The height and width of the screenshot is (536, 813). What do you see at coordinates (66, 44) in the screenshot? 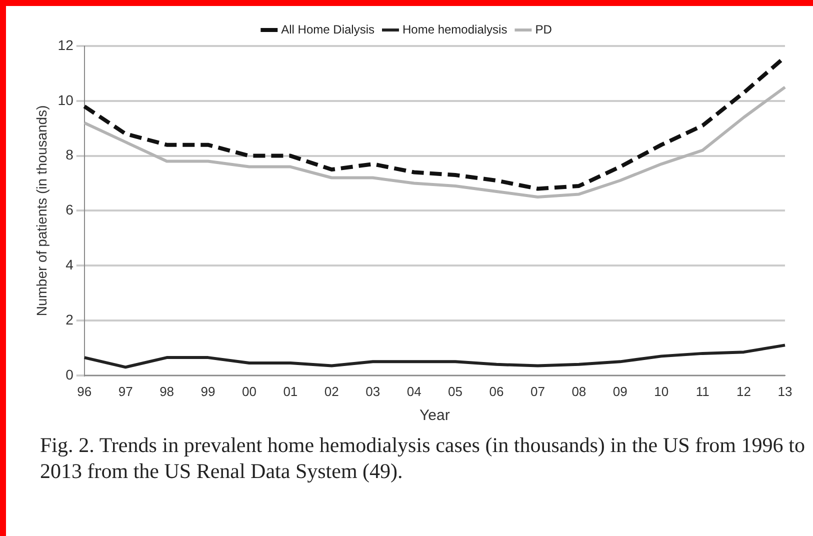
I see `y-tick-label: 12` at bounding box center [66, 44].